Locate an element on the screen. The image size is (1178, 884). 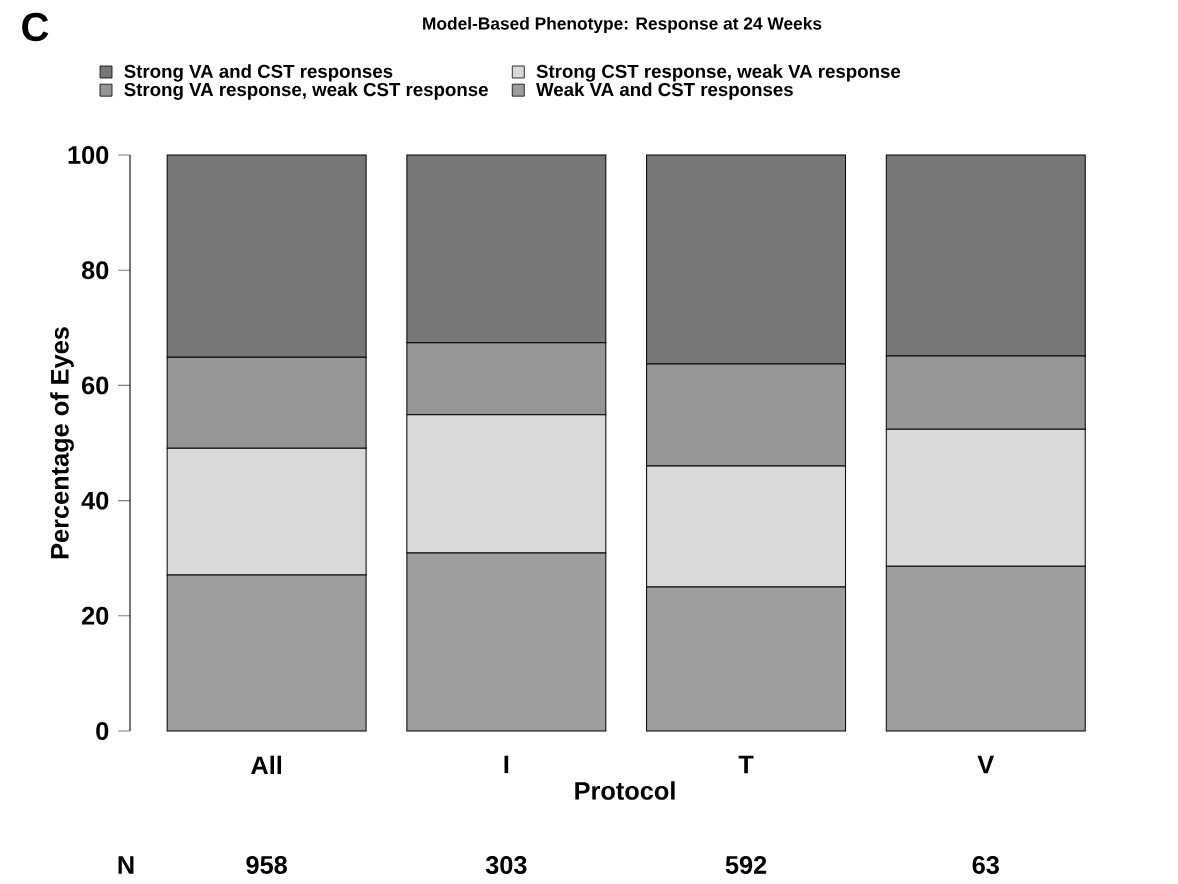
legend-label: Strong VA and CST responses is located at coordinates (258, 73).